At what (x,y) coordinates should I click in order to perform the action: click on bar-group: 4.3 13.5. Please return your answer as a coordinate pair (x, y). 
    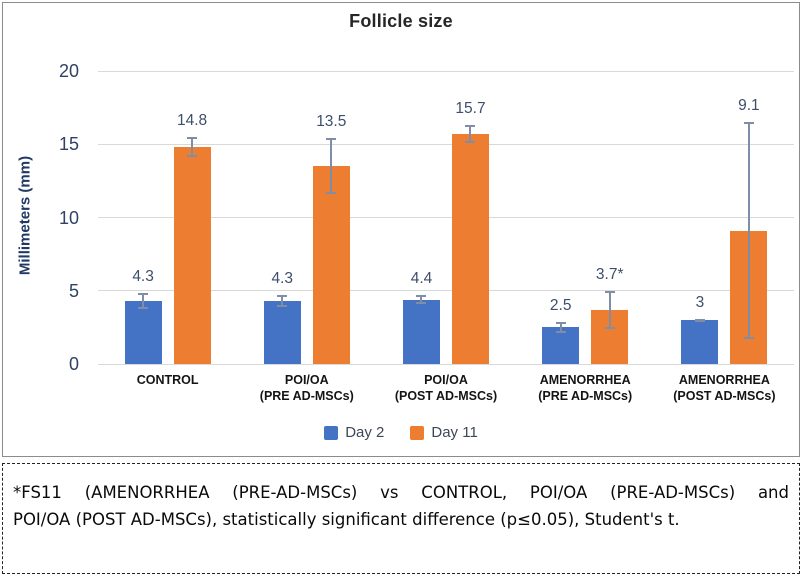
    Looking at the image, I should click on (306, 217).